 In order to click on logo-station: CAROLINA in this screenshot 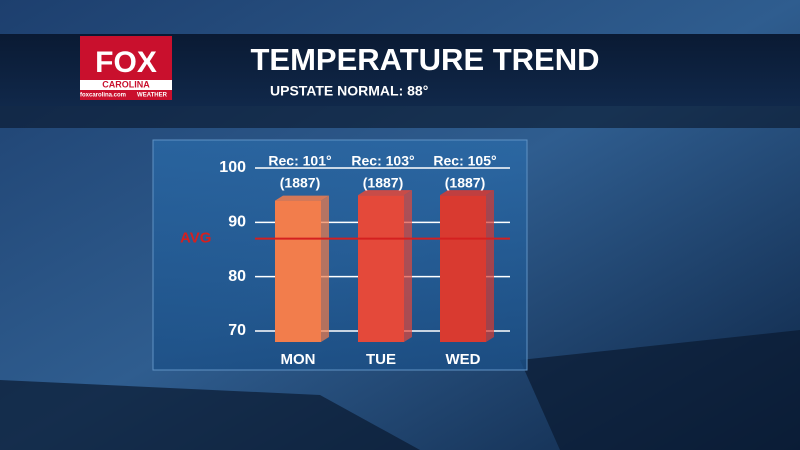, I will do `click(126, 84)`.